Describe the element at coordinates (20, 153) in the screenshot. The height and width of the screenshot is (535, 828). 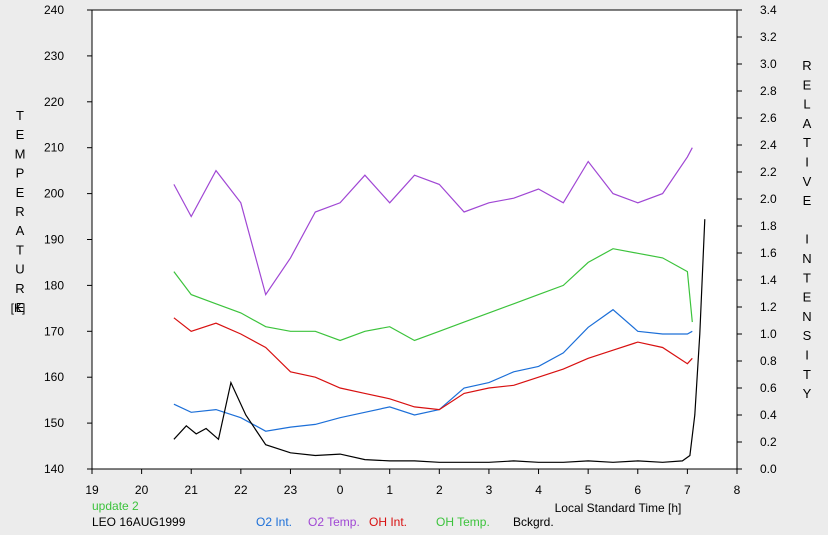
I see `left-axis-title-letter: M` at that location.